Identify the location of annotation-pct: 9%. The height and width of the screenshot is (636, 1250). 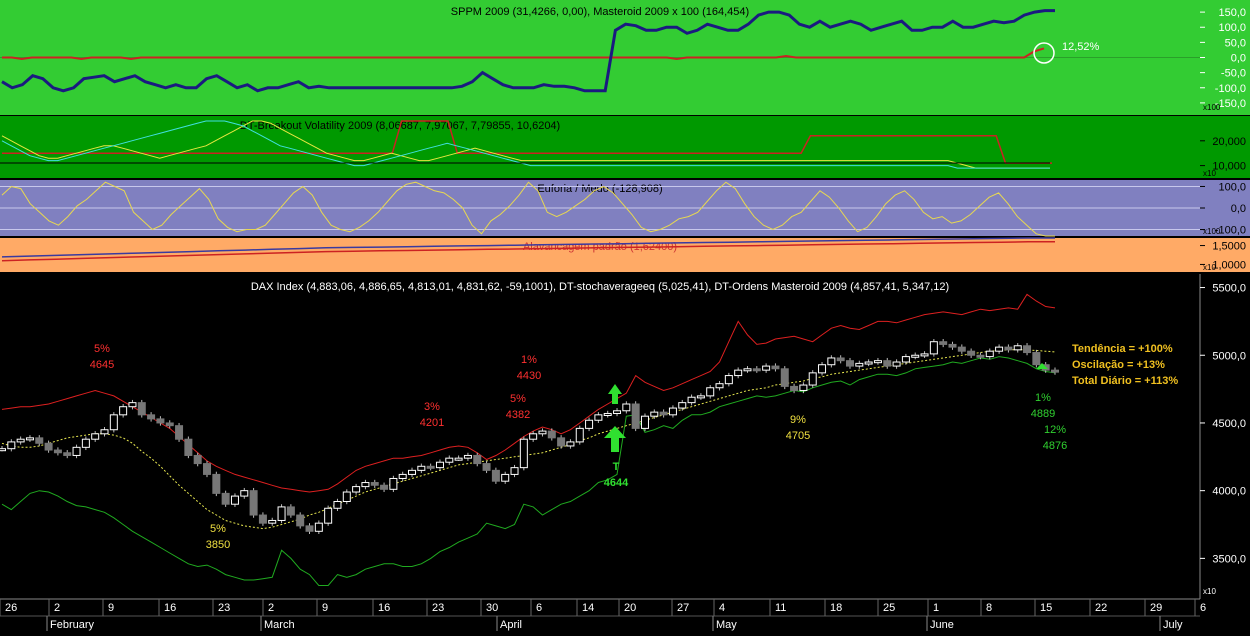
(798, 420).